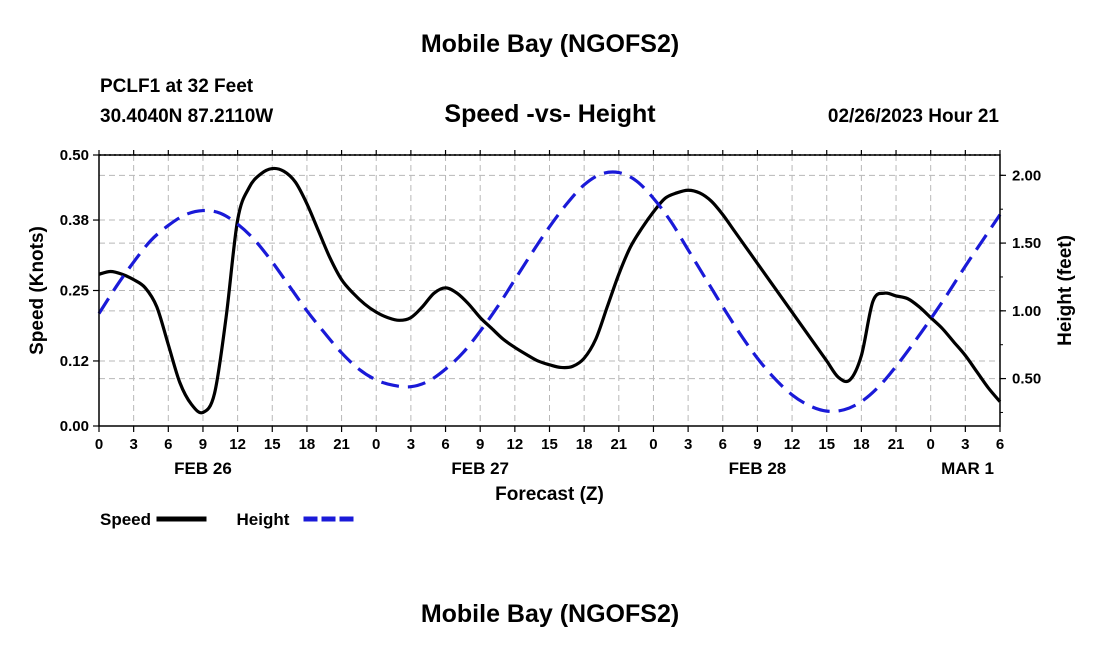 The width and height of the screenshot is (1100, 650). Describe the element at coordinates (74, 220) in the screenshot. I see `y-tick-label: 0.38` at that location.